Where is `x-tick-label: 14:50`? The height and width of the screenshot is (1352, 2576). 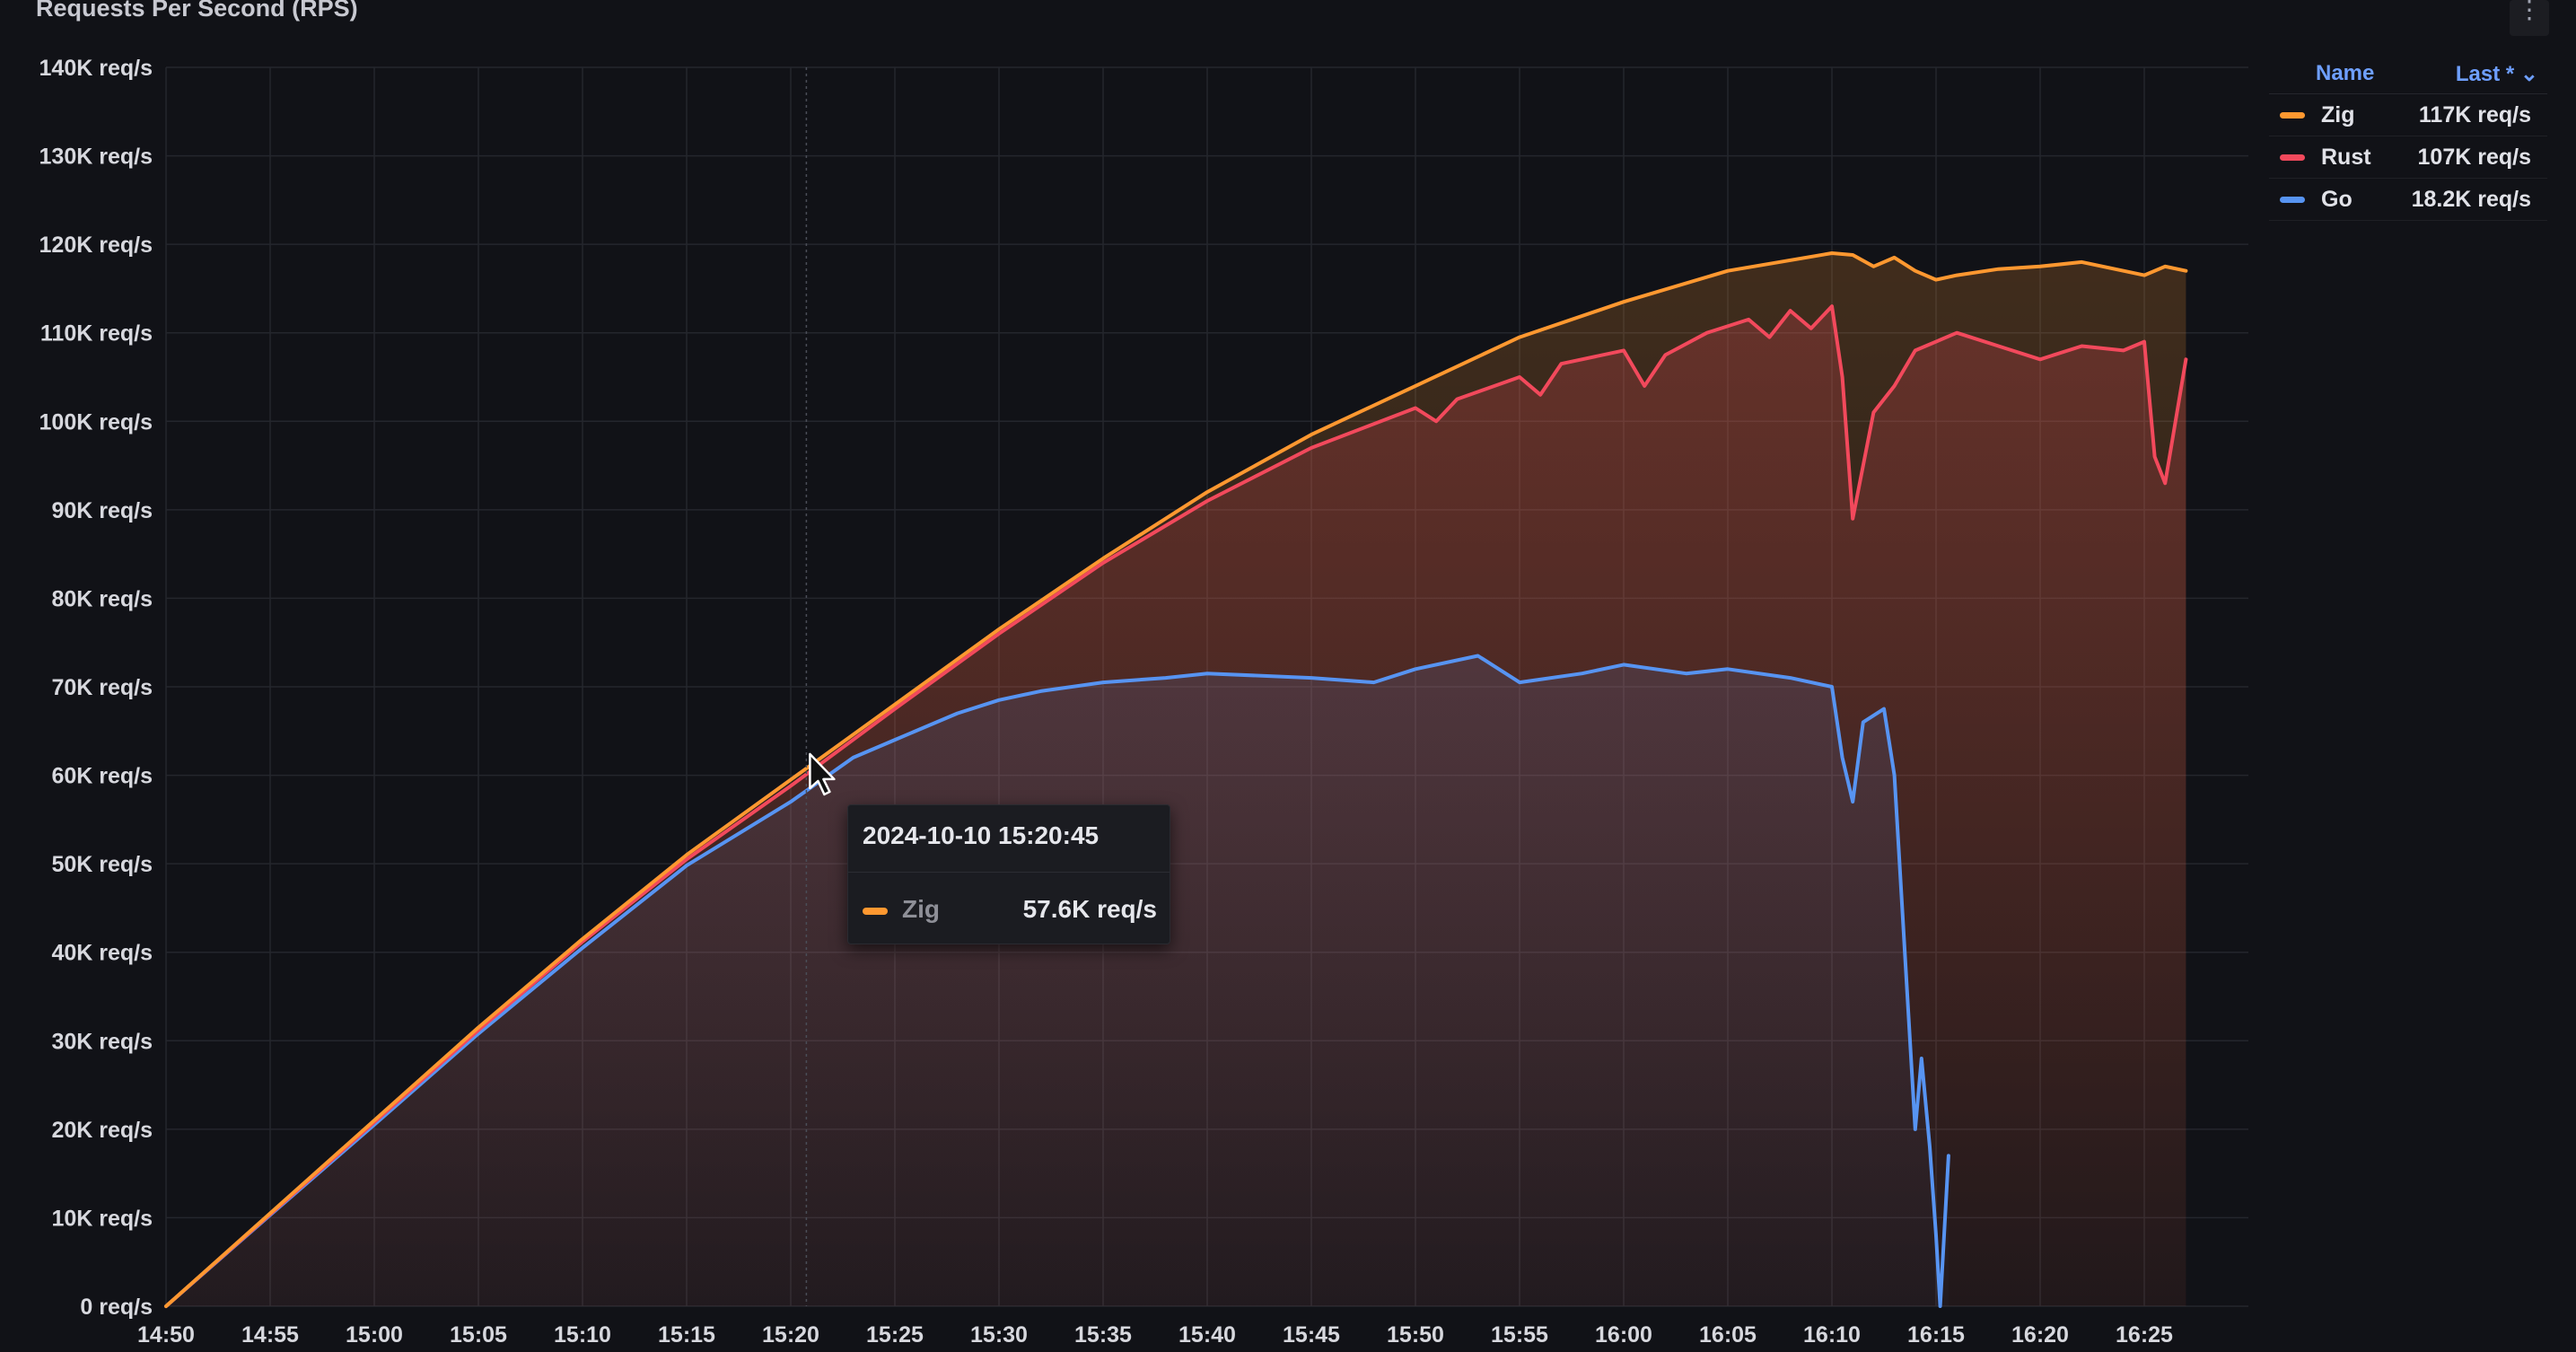
x-tick-label: 14:50 is located at coordinates (166, 1335).